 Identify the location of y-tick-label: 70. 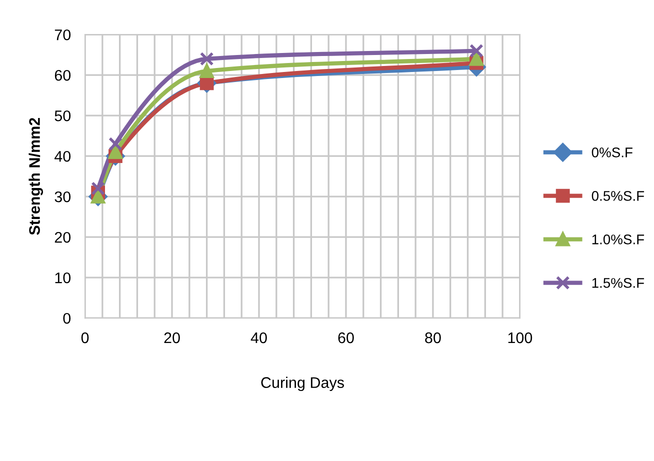
(62, 34).